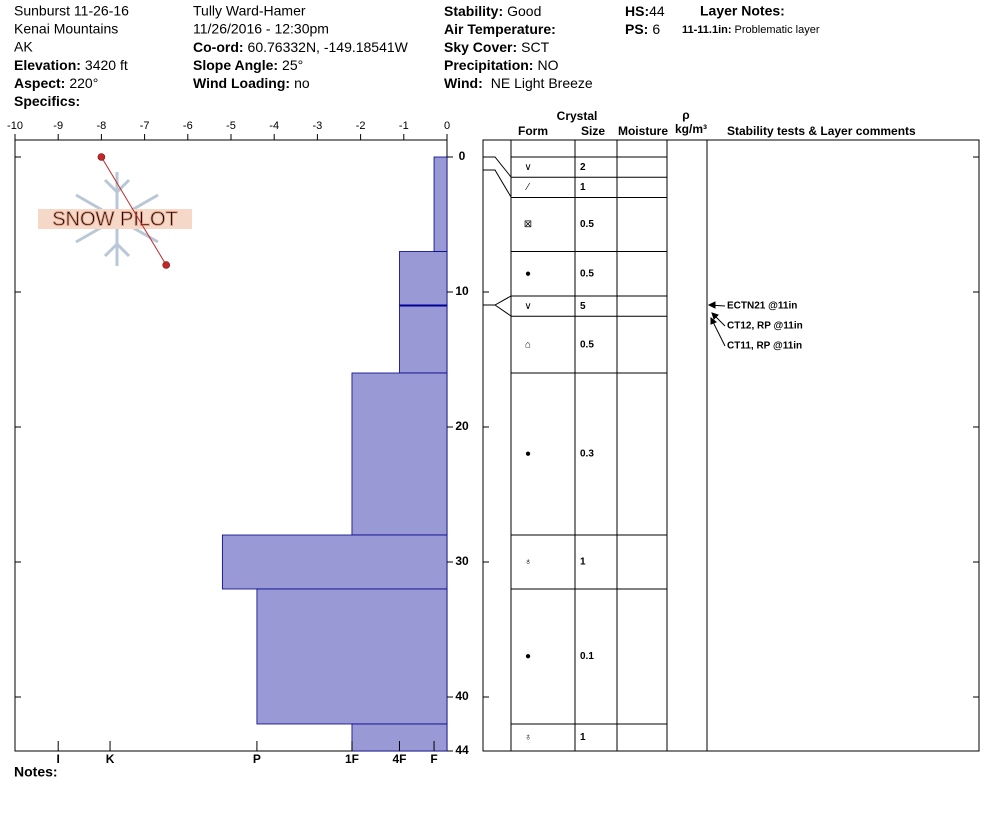  Describe the element at coordinates (777, 30) in the screenshot. I see `layer-note-text: Problematic layer` at that location.